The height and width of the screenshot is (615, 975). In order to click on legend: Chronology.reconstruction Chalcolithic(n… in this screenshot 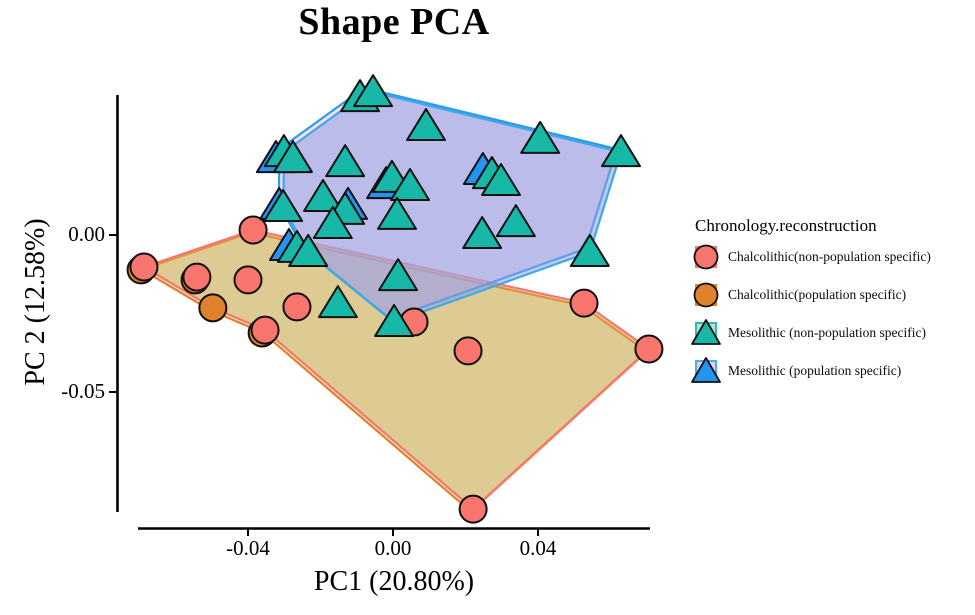, I will do `click(833, 307)`.